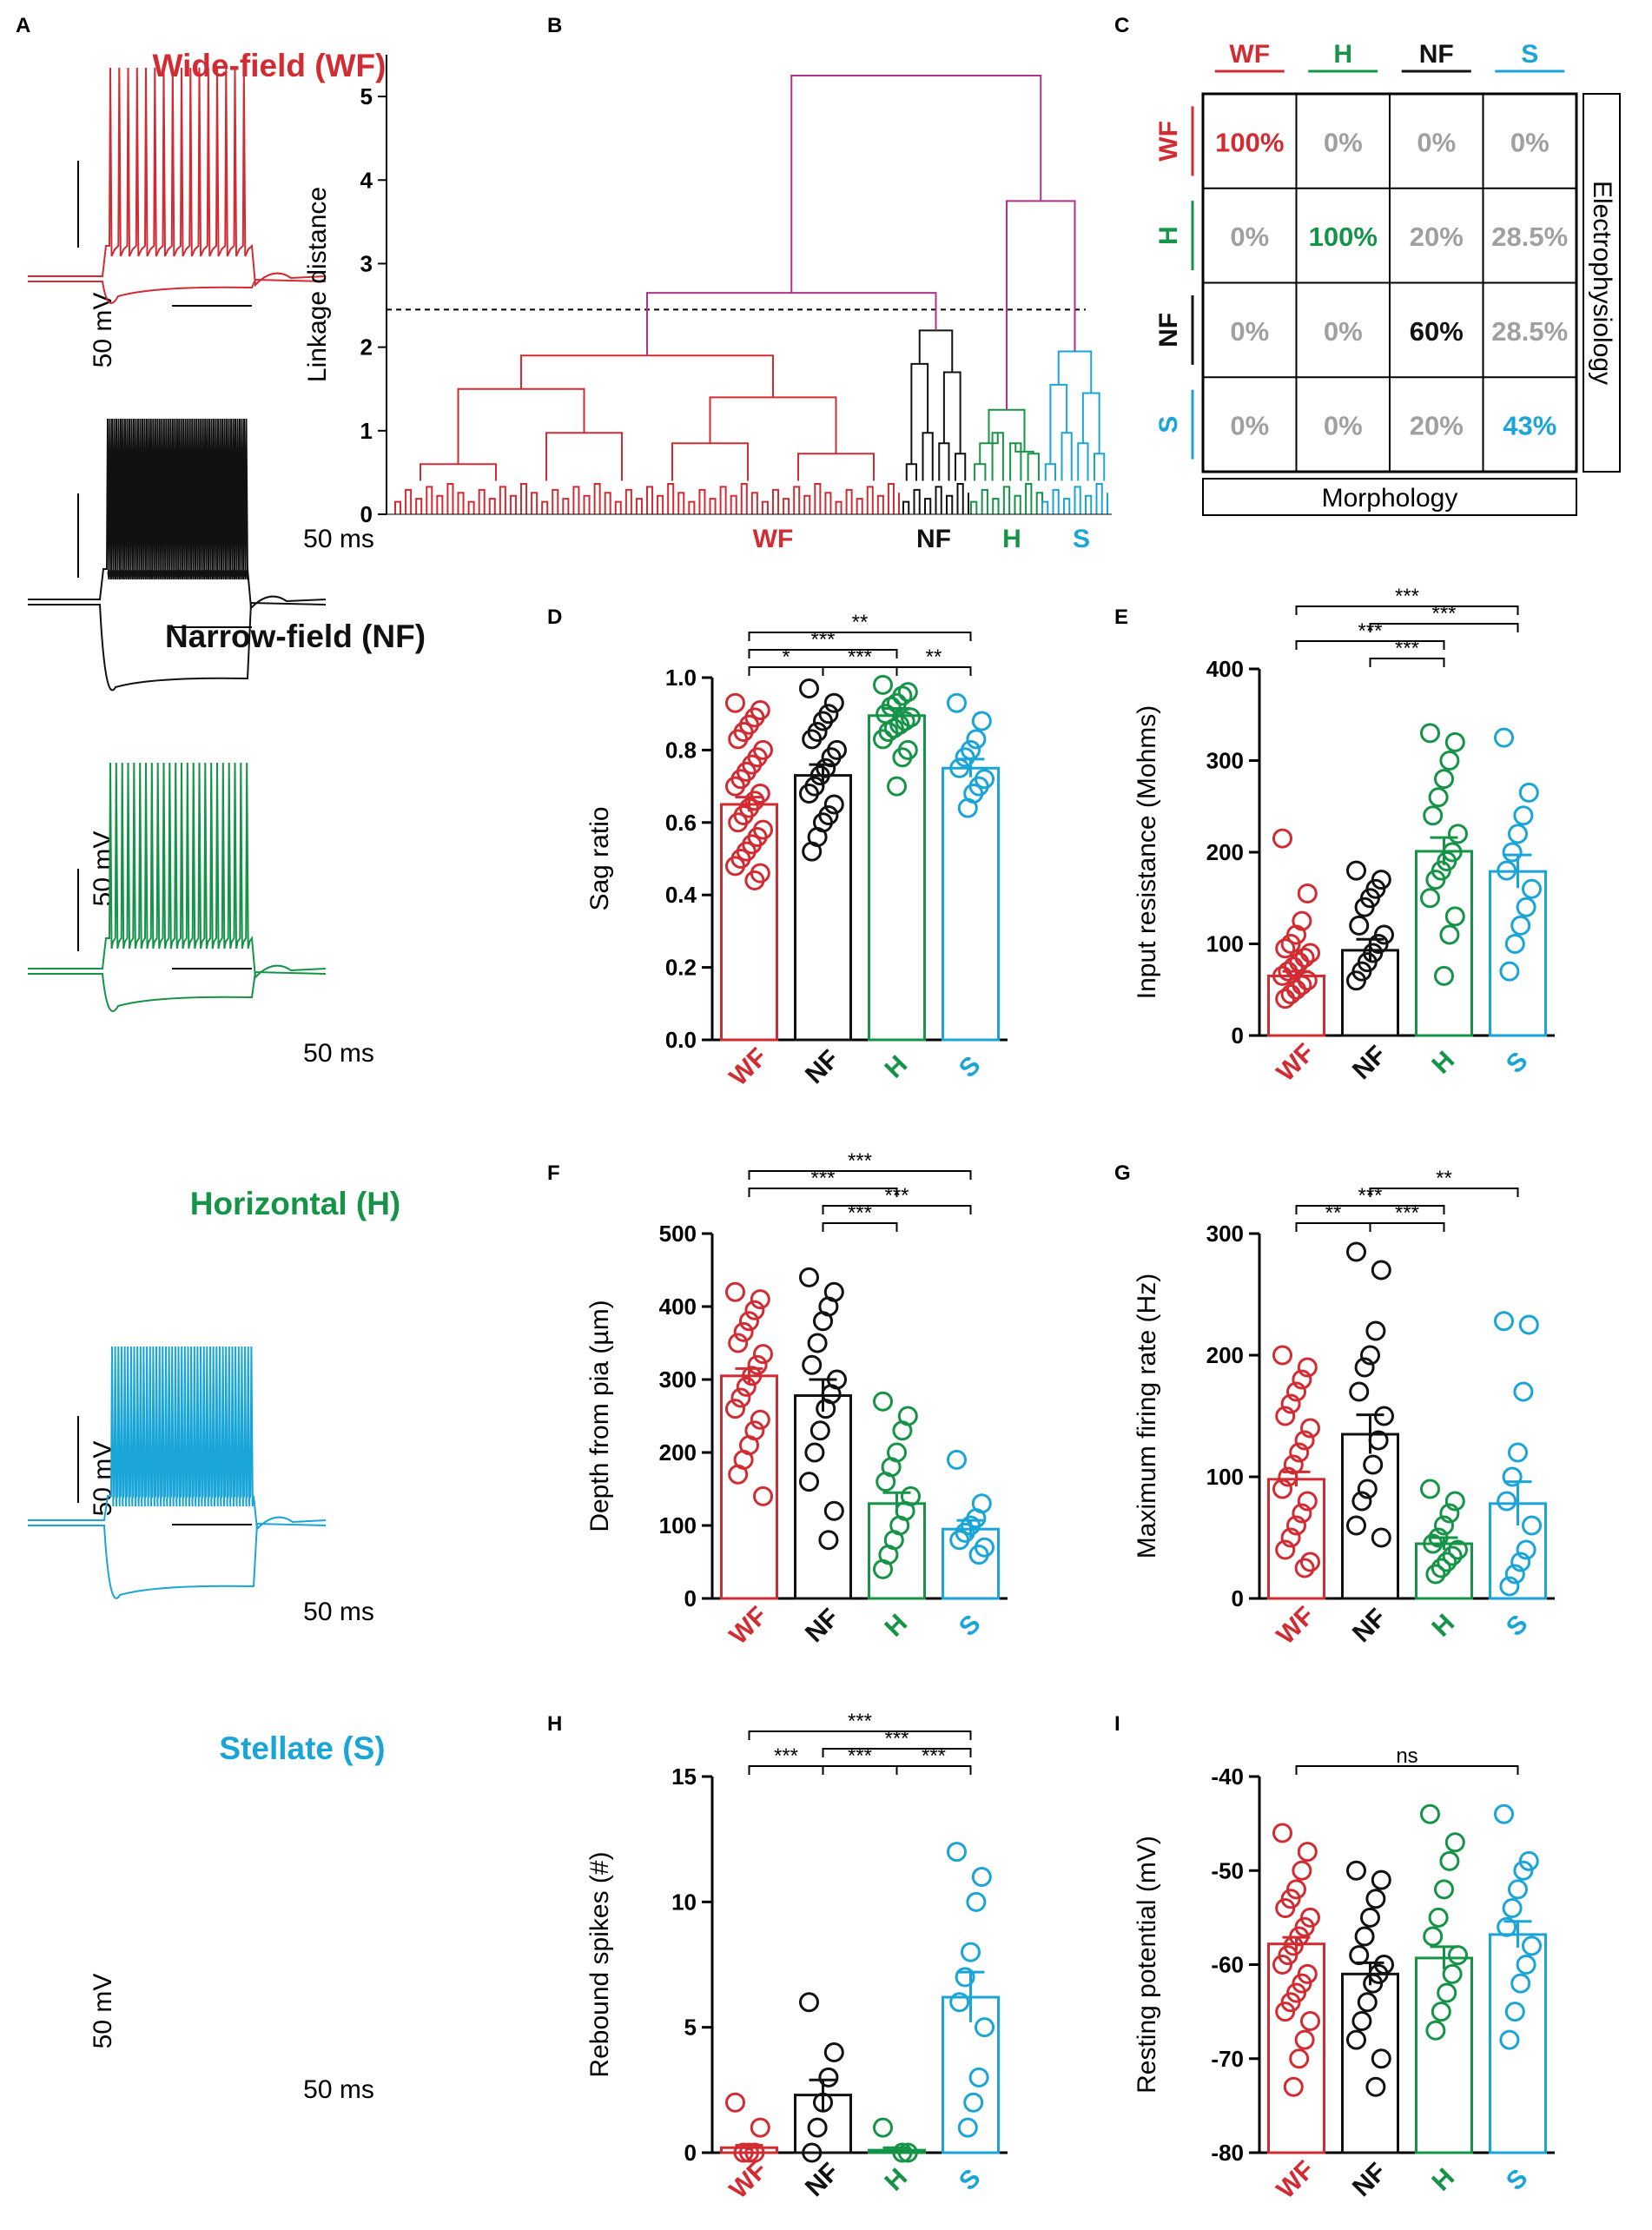 This screenshot has width=1652, height=2230. I want to click on y-tick-label: -40, so click(1227, 1776).